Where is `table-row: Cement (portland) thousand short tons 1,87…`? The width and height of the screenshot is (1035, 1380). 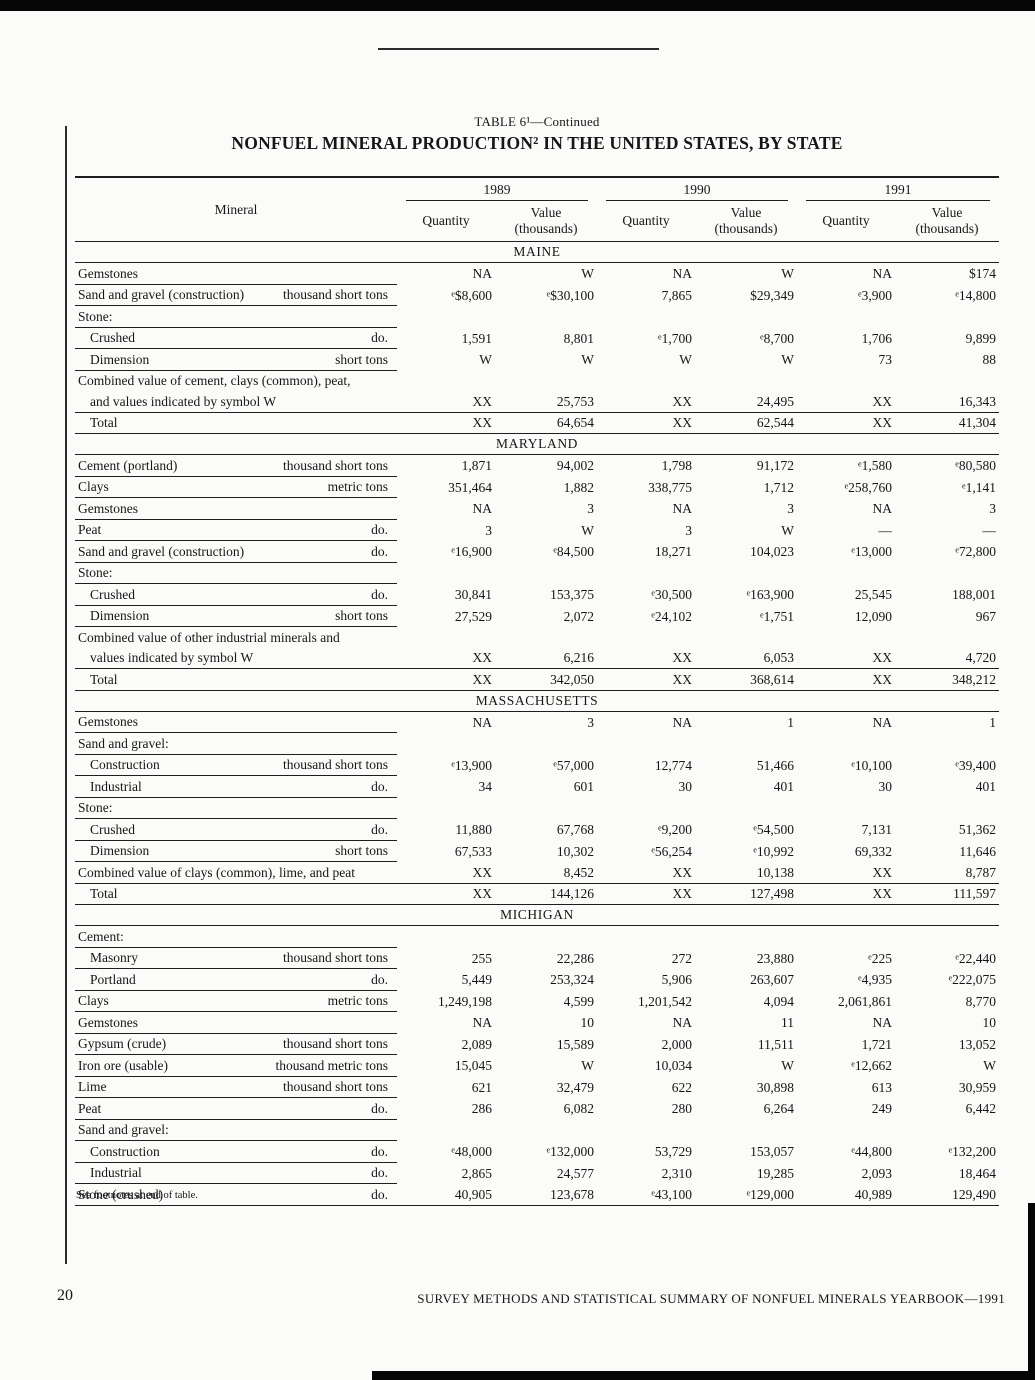
table-row: Cement (portland) thousand short tons 1,87… is located at coordinates (537, 465).